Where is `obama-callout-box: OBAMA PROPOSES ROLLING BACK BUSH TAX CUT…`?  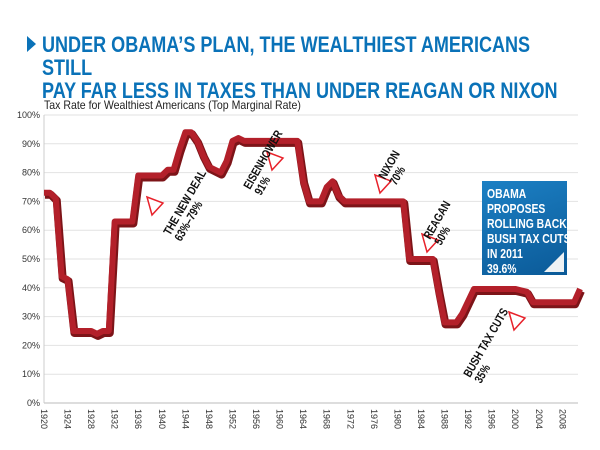
obama-callout-box: OBAMA PROPOSES ROLLING BACK BUSH TAX CUT… is located at coordinates (526, 228).